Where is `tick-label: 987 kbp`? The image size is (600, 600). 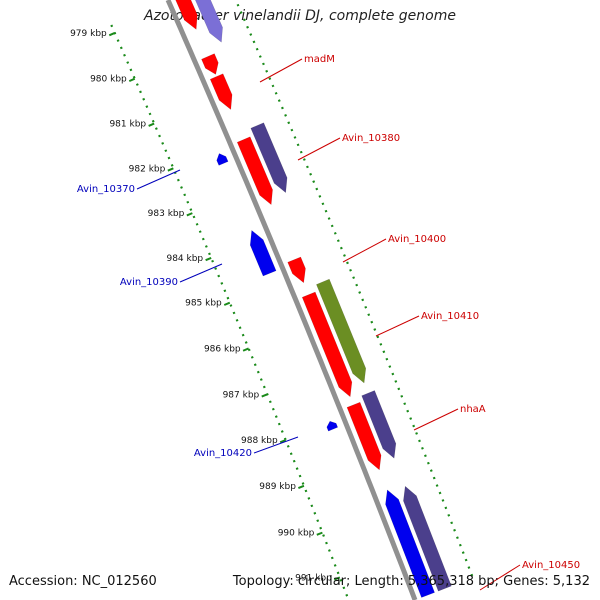
tick-label: 987 kbp is located at coordinates (241, 395).